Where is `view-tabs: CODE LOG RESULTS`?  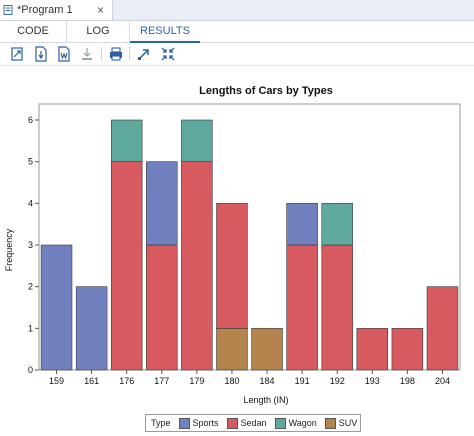
view-tabs: CODE LOG RESULTS is located at coordinates (237, 32).